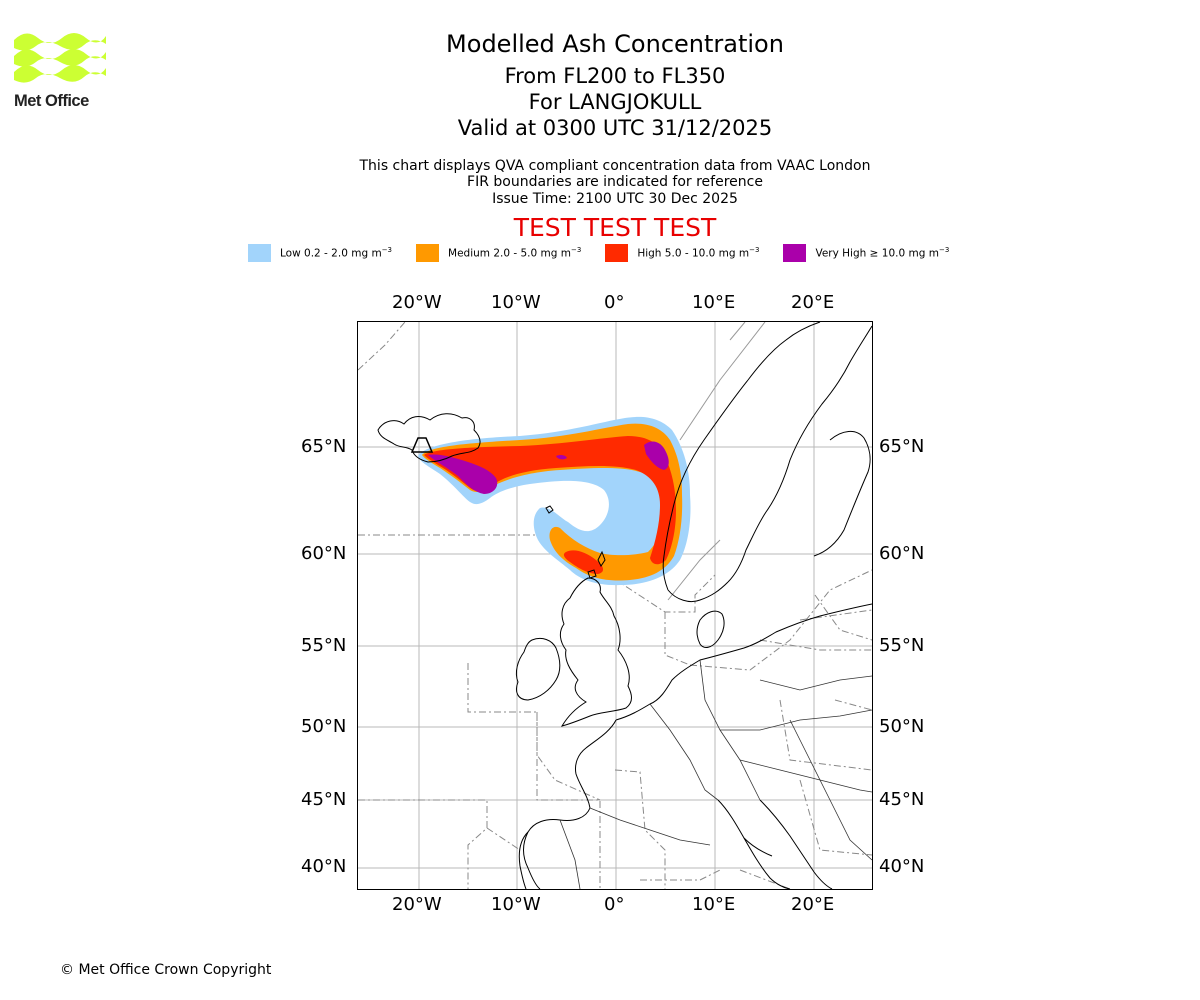  Describe the element at coordinates (715, 774) in the screenshot. I see `country-borders` at that location.